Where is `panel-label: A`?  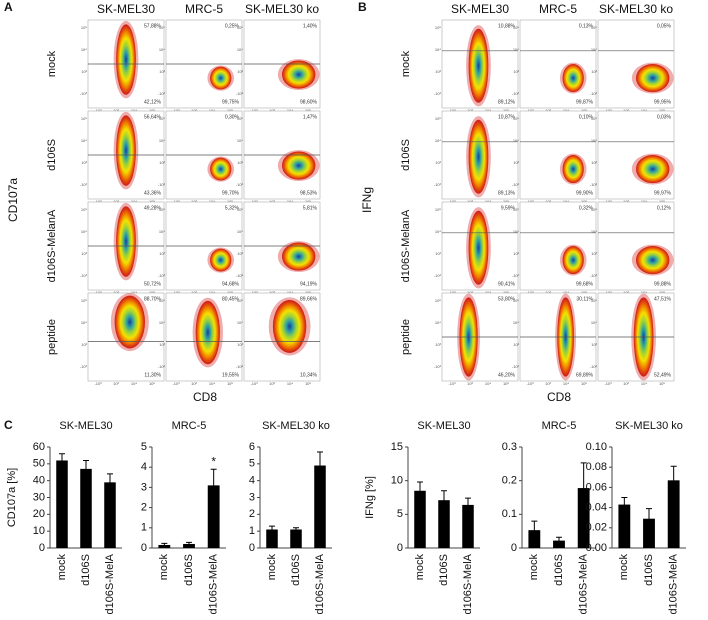
panel-label: A is located at coordinates (8, 7).